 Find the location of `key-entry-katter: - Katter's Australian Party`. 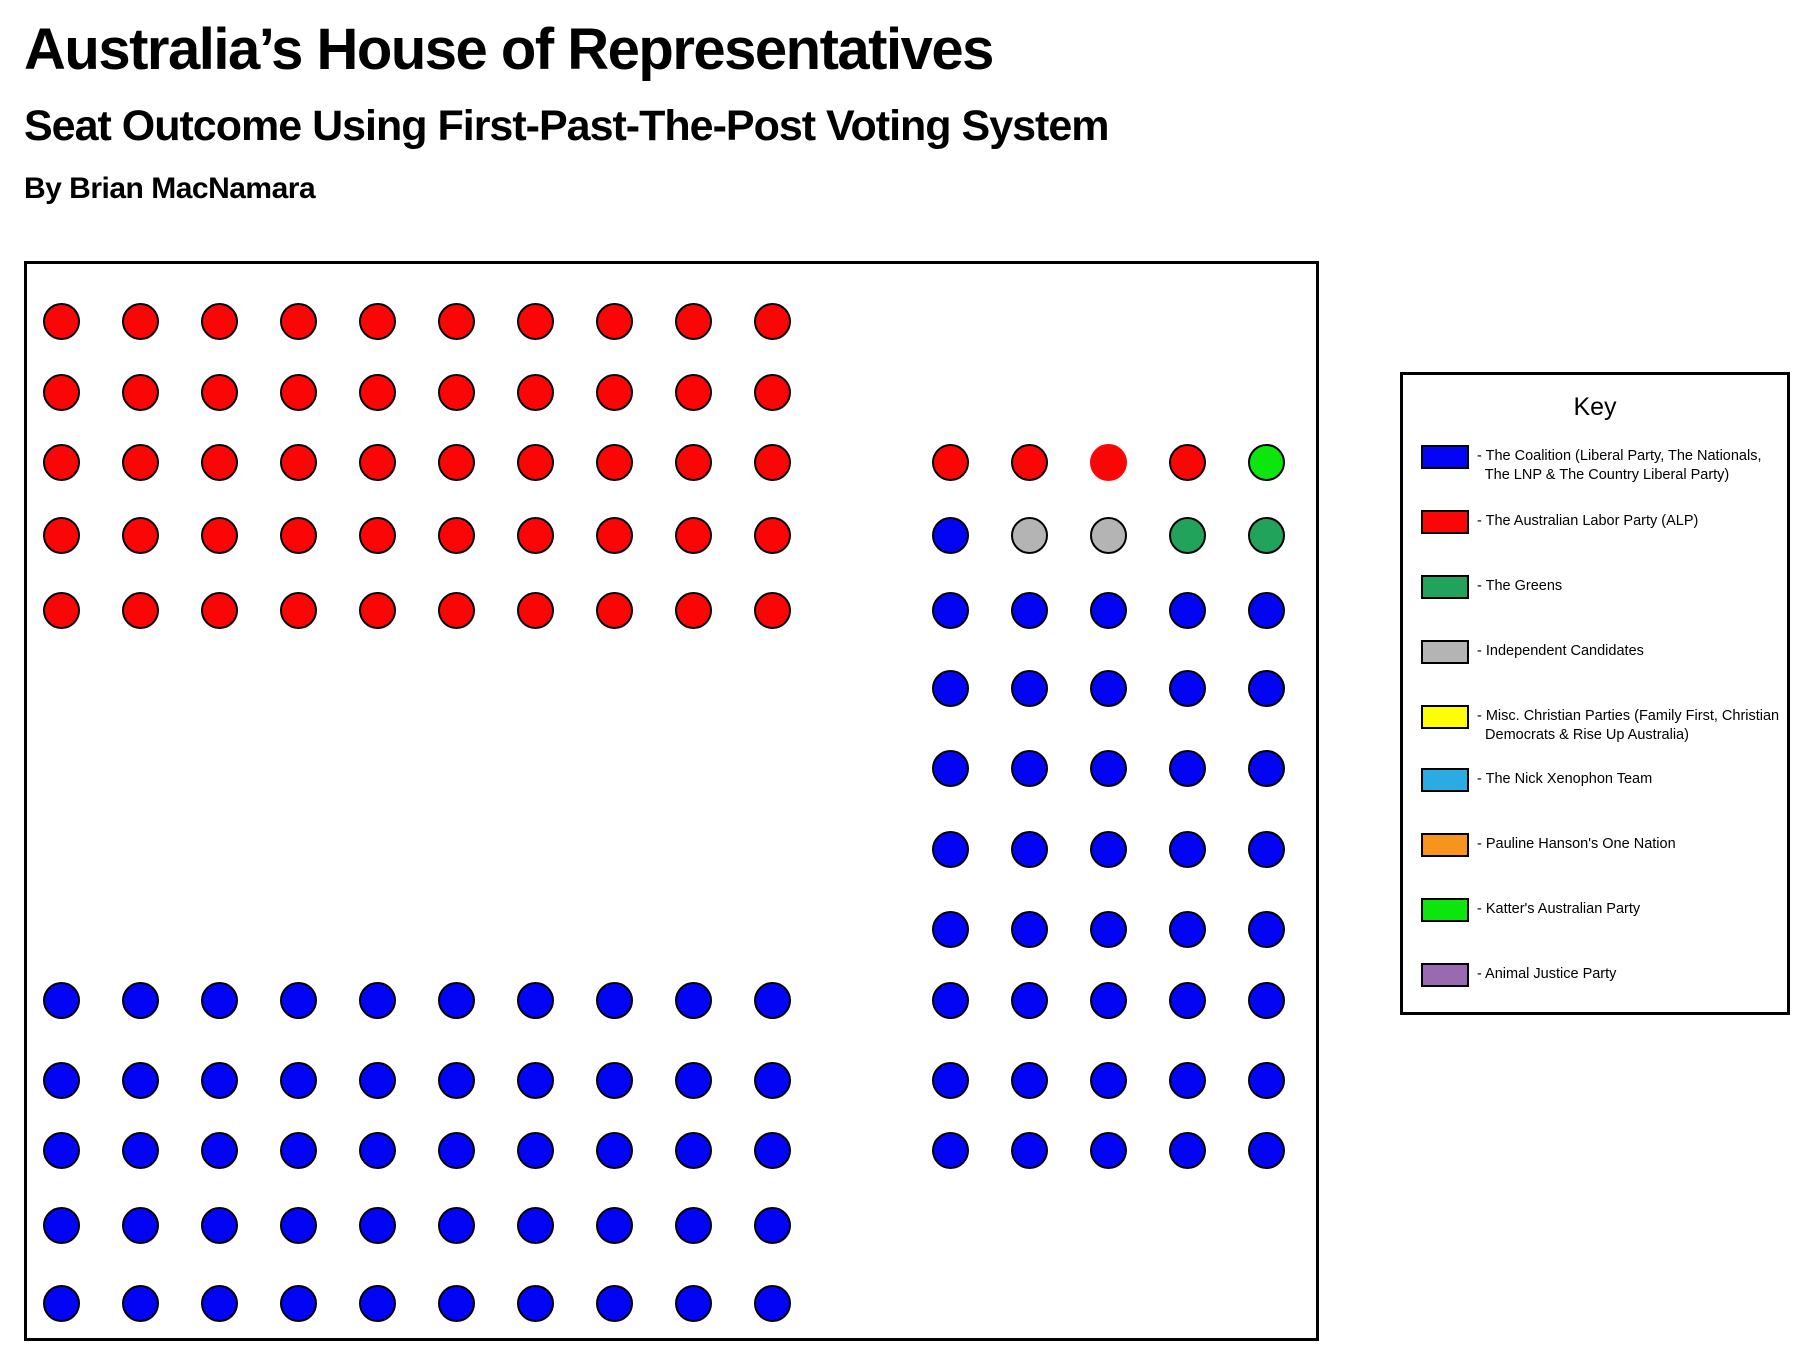

key-entry-katter: - Katter's Australian Party is located at coordinates (1530, 910).